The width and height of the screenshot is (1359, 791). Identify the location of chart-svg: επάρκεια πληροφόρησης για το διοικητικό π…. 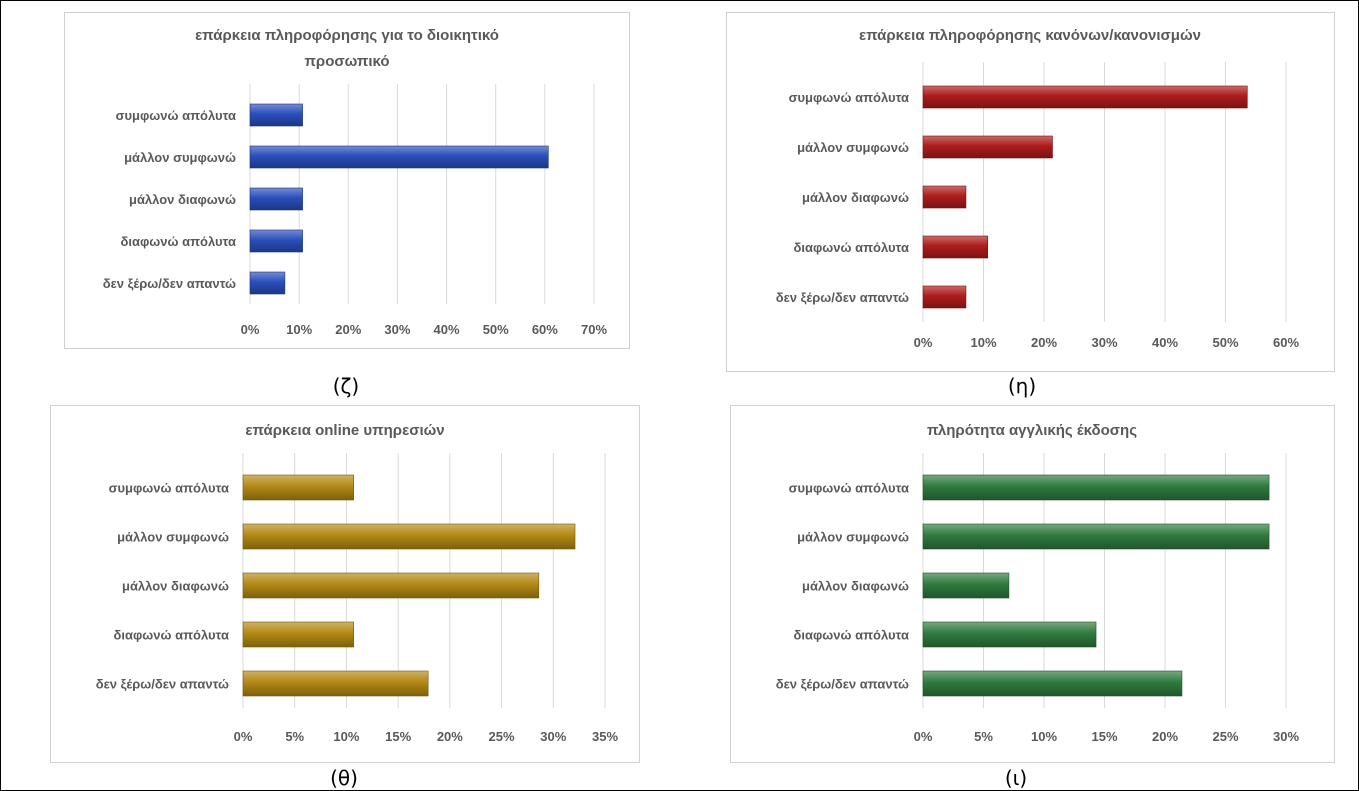
(355, 182).